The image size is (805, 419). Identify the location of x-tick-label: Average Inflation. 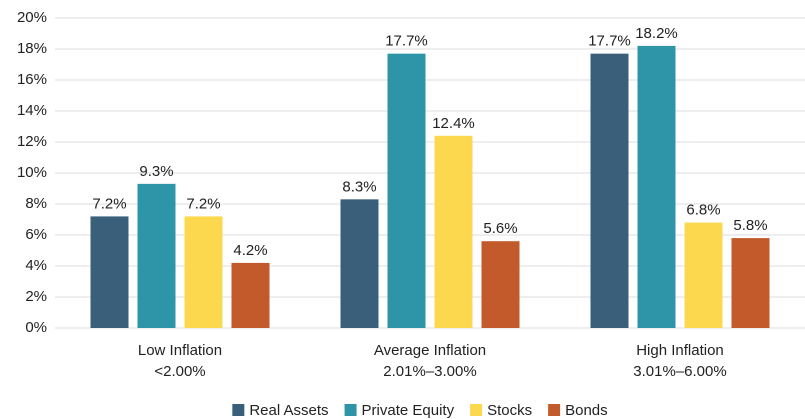
(430, 350).